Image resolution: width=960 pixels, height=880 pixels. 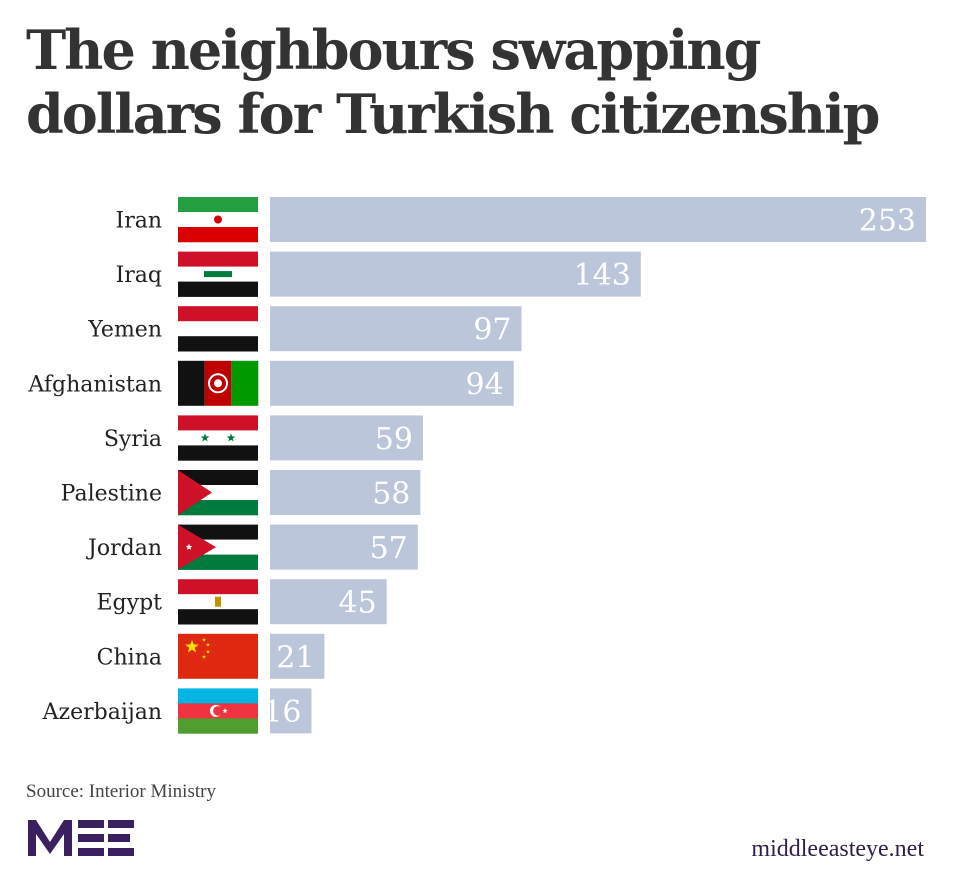 I want to click on value-label-afghanistan: 94, so click(x=485, y=384).